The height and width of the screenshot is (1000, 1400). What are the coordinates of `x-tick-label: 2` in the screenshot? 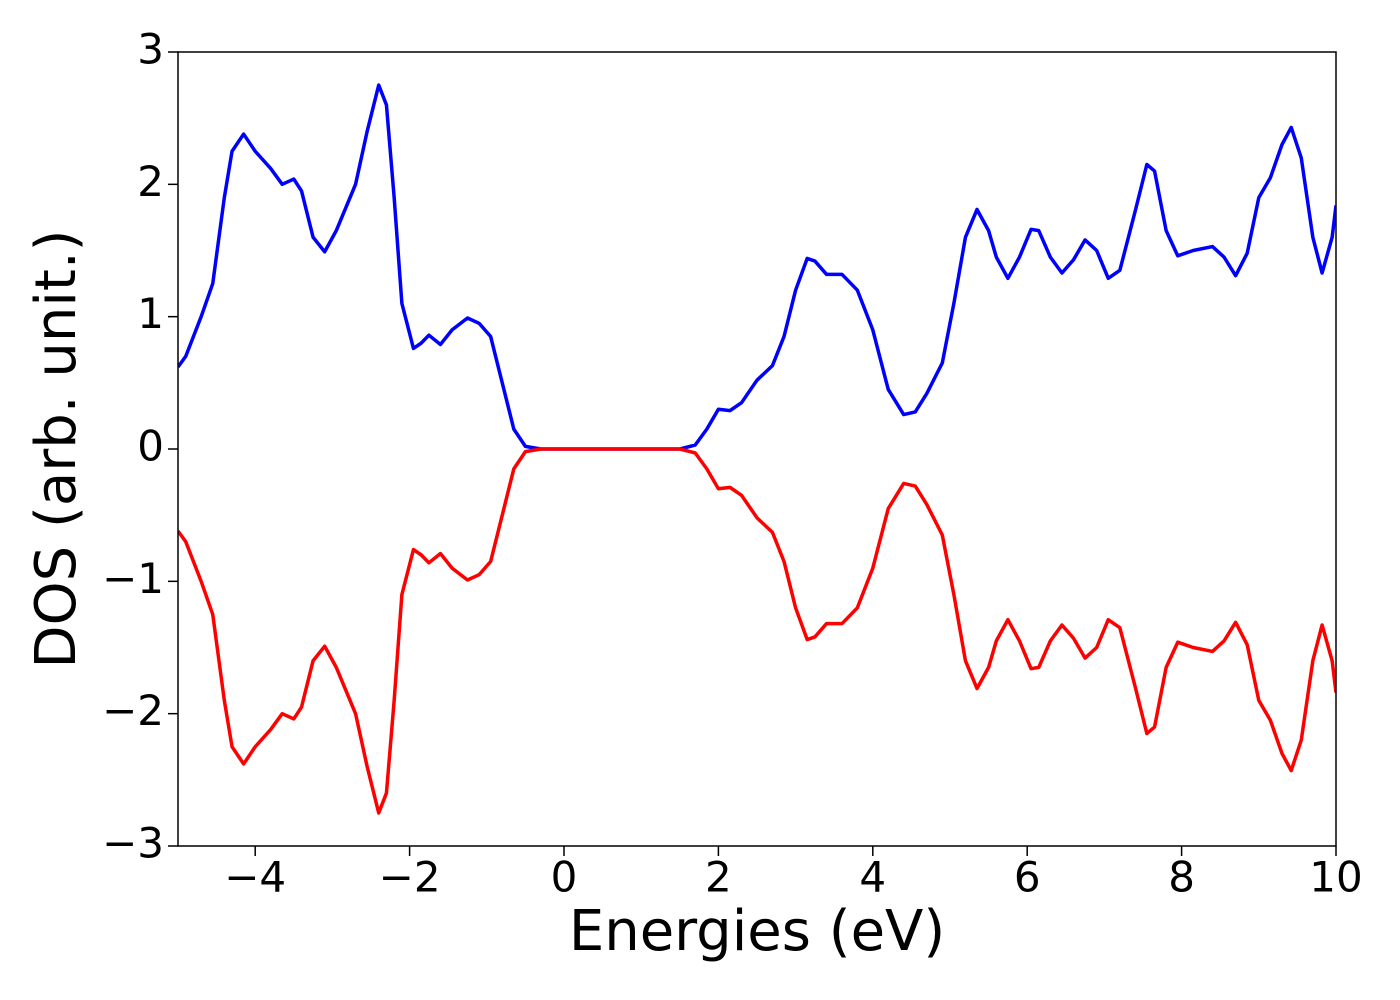 It's located at (718, 877).